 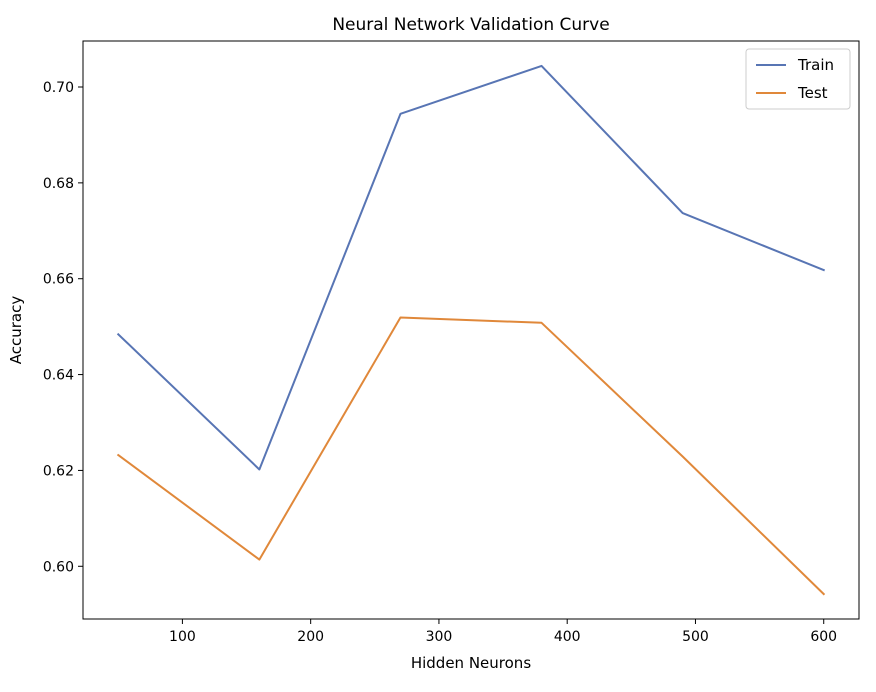 I want to click on y-axis-title: Accuracy, so click(x=16, y=330).